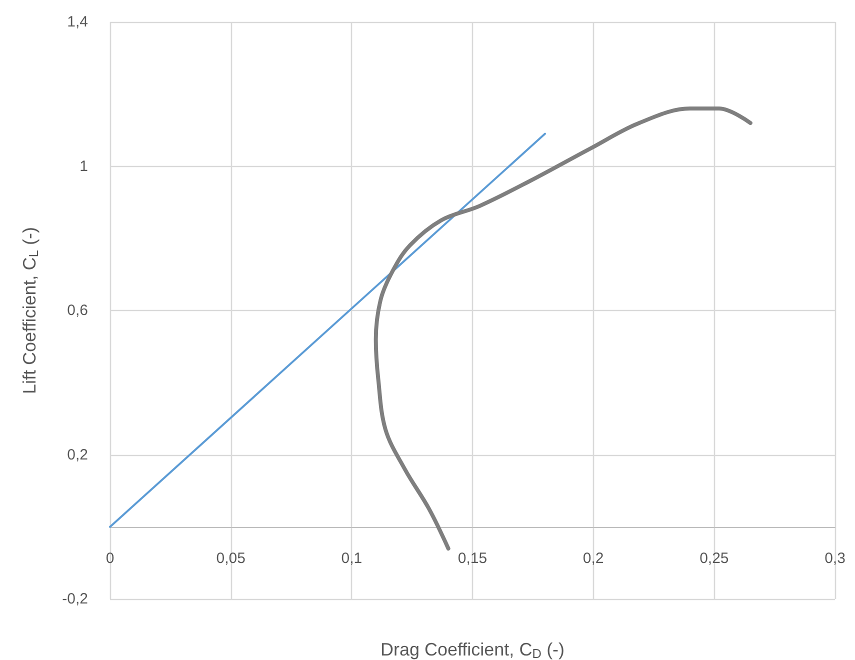  Describe the element at coordinates (714, 558) in the screenshot. I see `x-tick-label: 0,25` at that location.